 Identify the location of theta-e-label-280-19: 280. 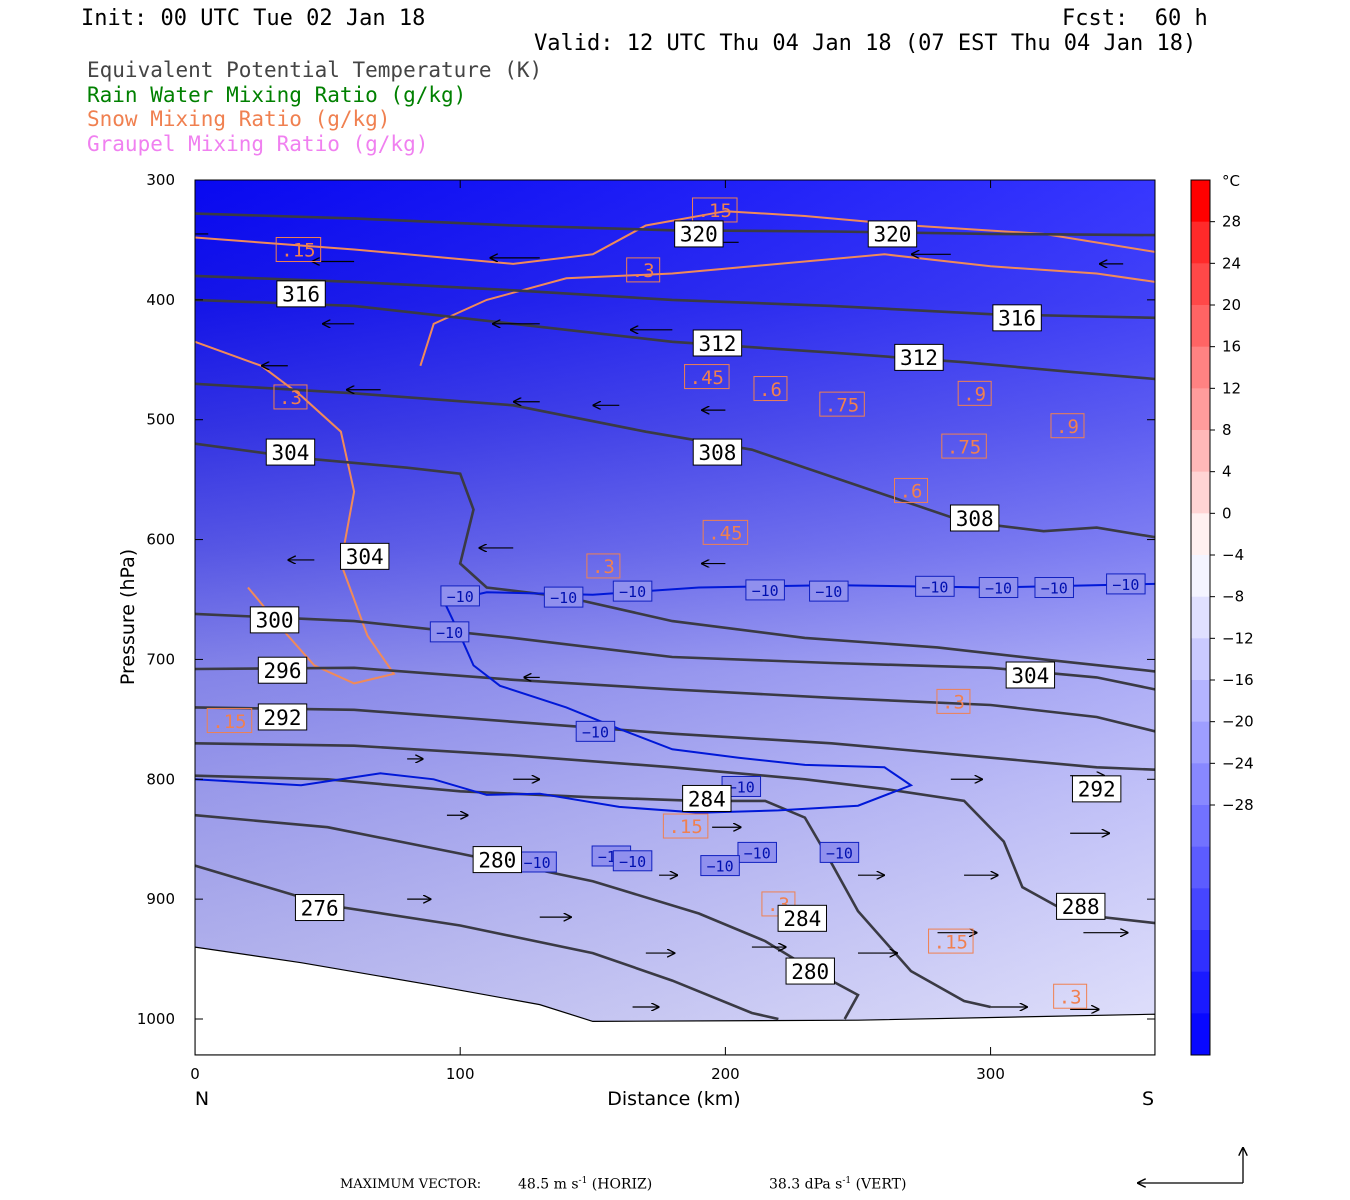
(810, 971).